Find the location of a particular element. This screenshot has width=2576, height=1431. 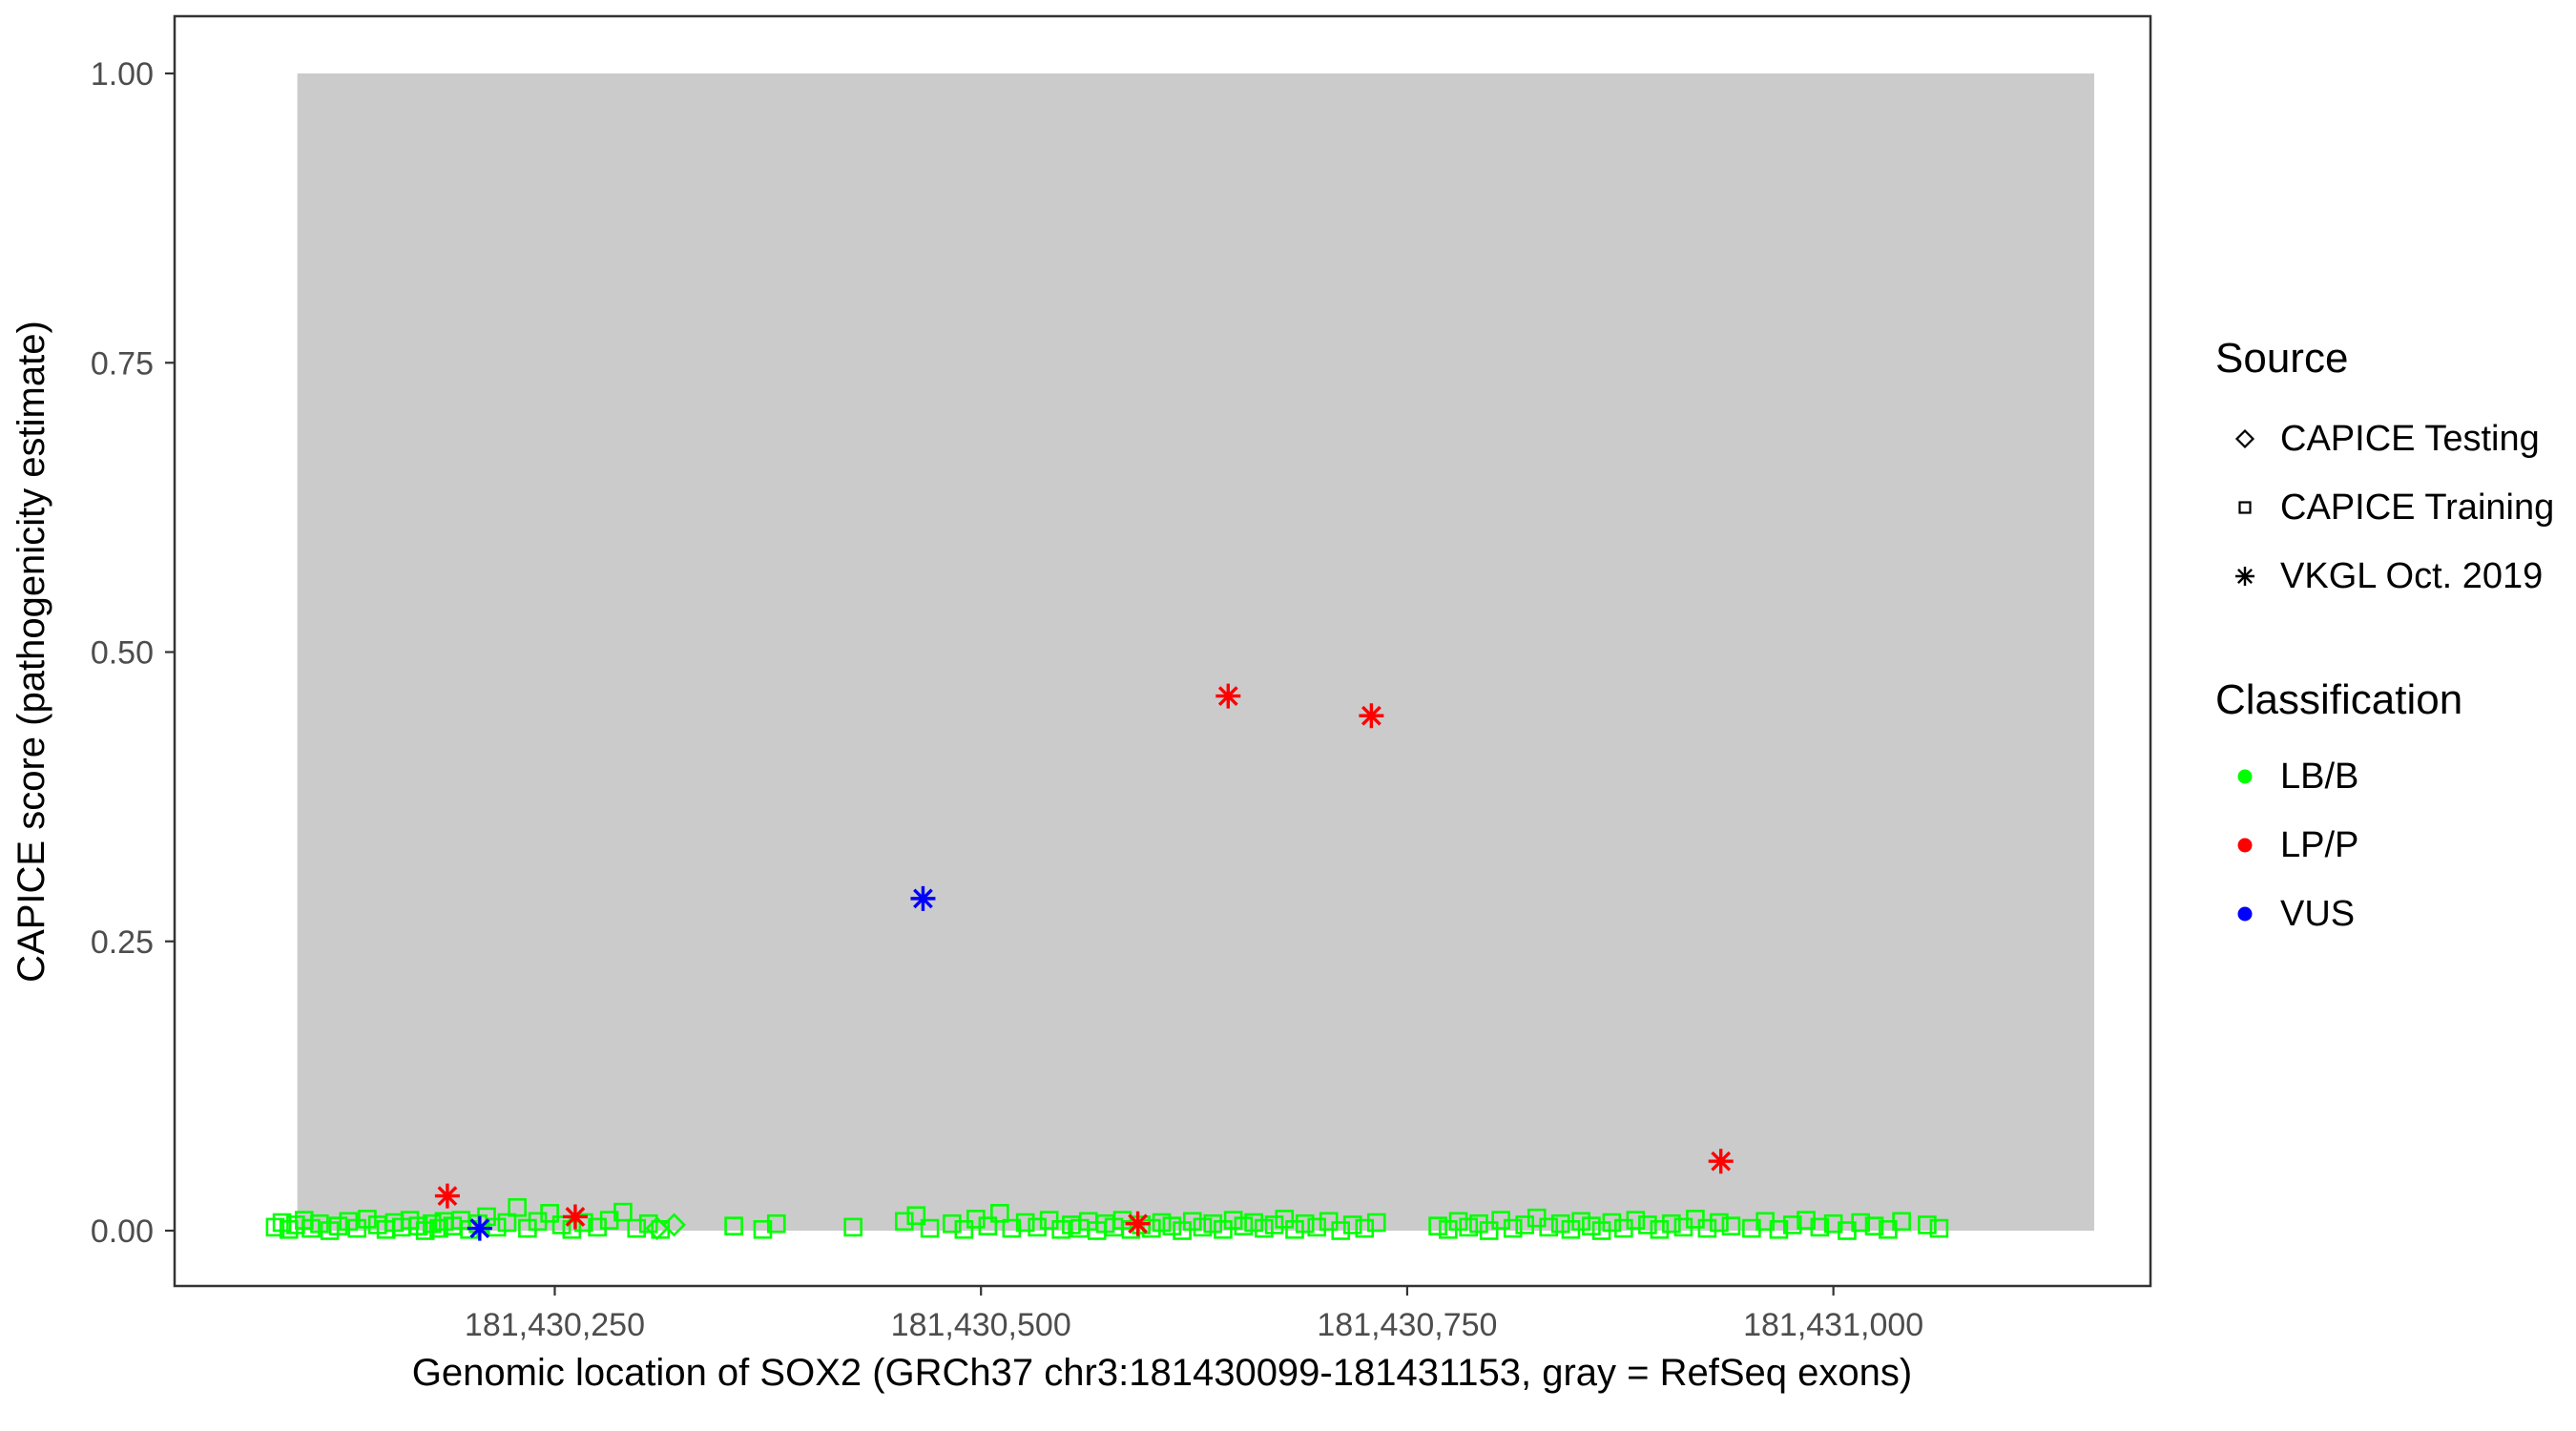

red-dot-icon is located at coordinates (2245, 845).